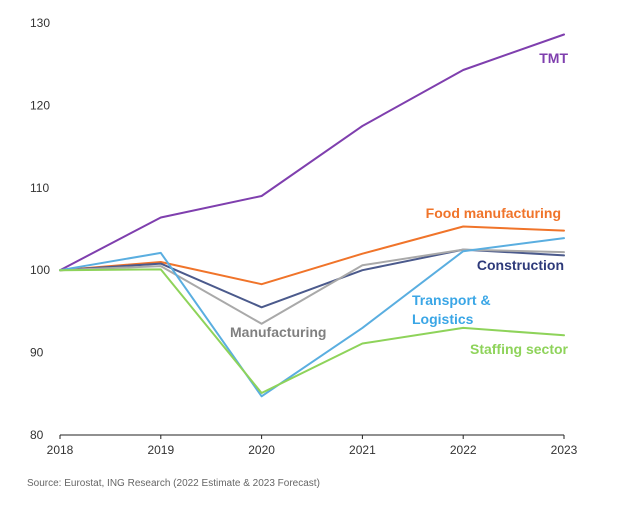 Image resolution: width=640 pixels, height=506 pixels. I want to click on series-label-line: Construction, so click(520, 265).